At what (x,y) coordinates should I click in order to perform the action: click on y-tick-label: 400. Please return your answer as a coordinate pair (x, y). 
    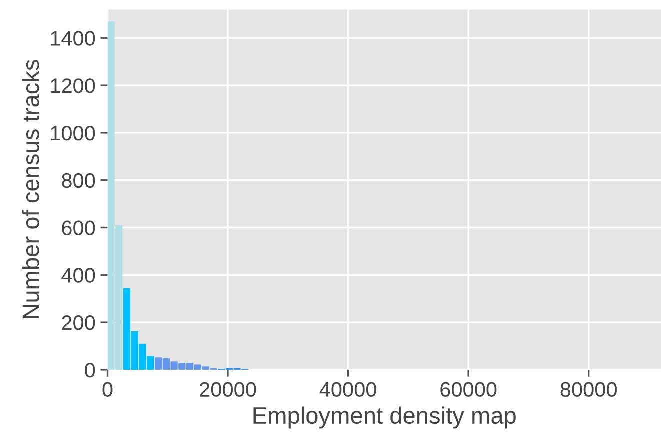
    Looking at the image, I should click on (79, 275).